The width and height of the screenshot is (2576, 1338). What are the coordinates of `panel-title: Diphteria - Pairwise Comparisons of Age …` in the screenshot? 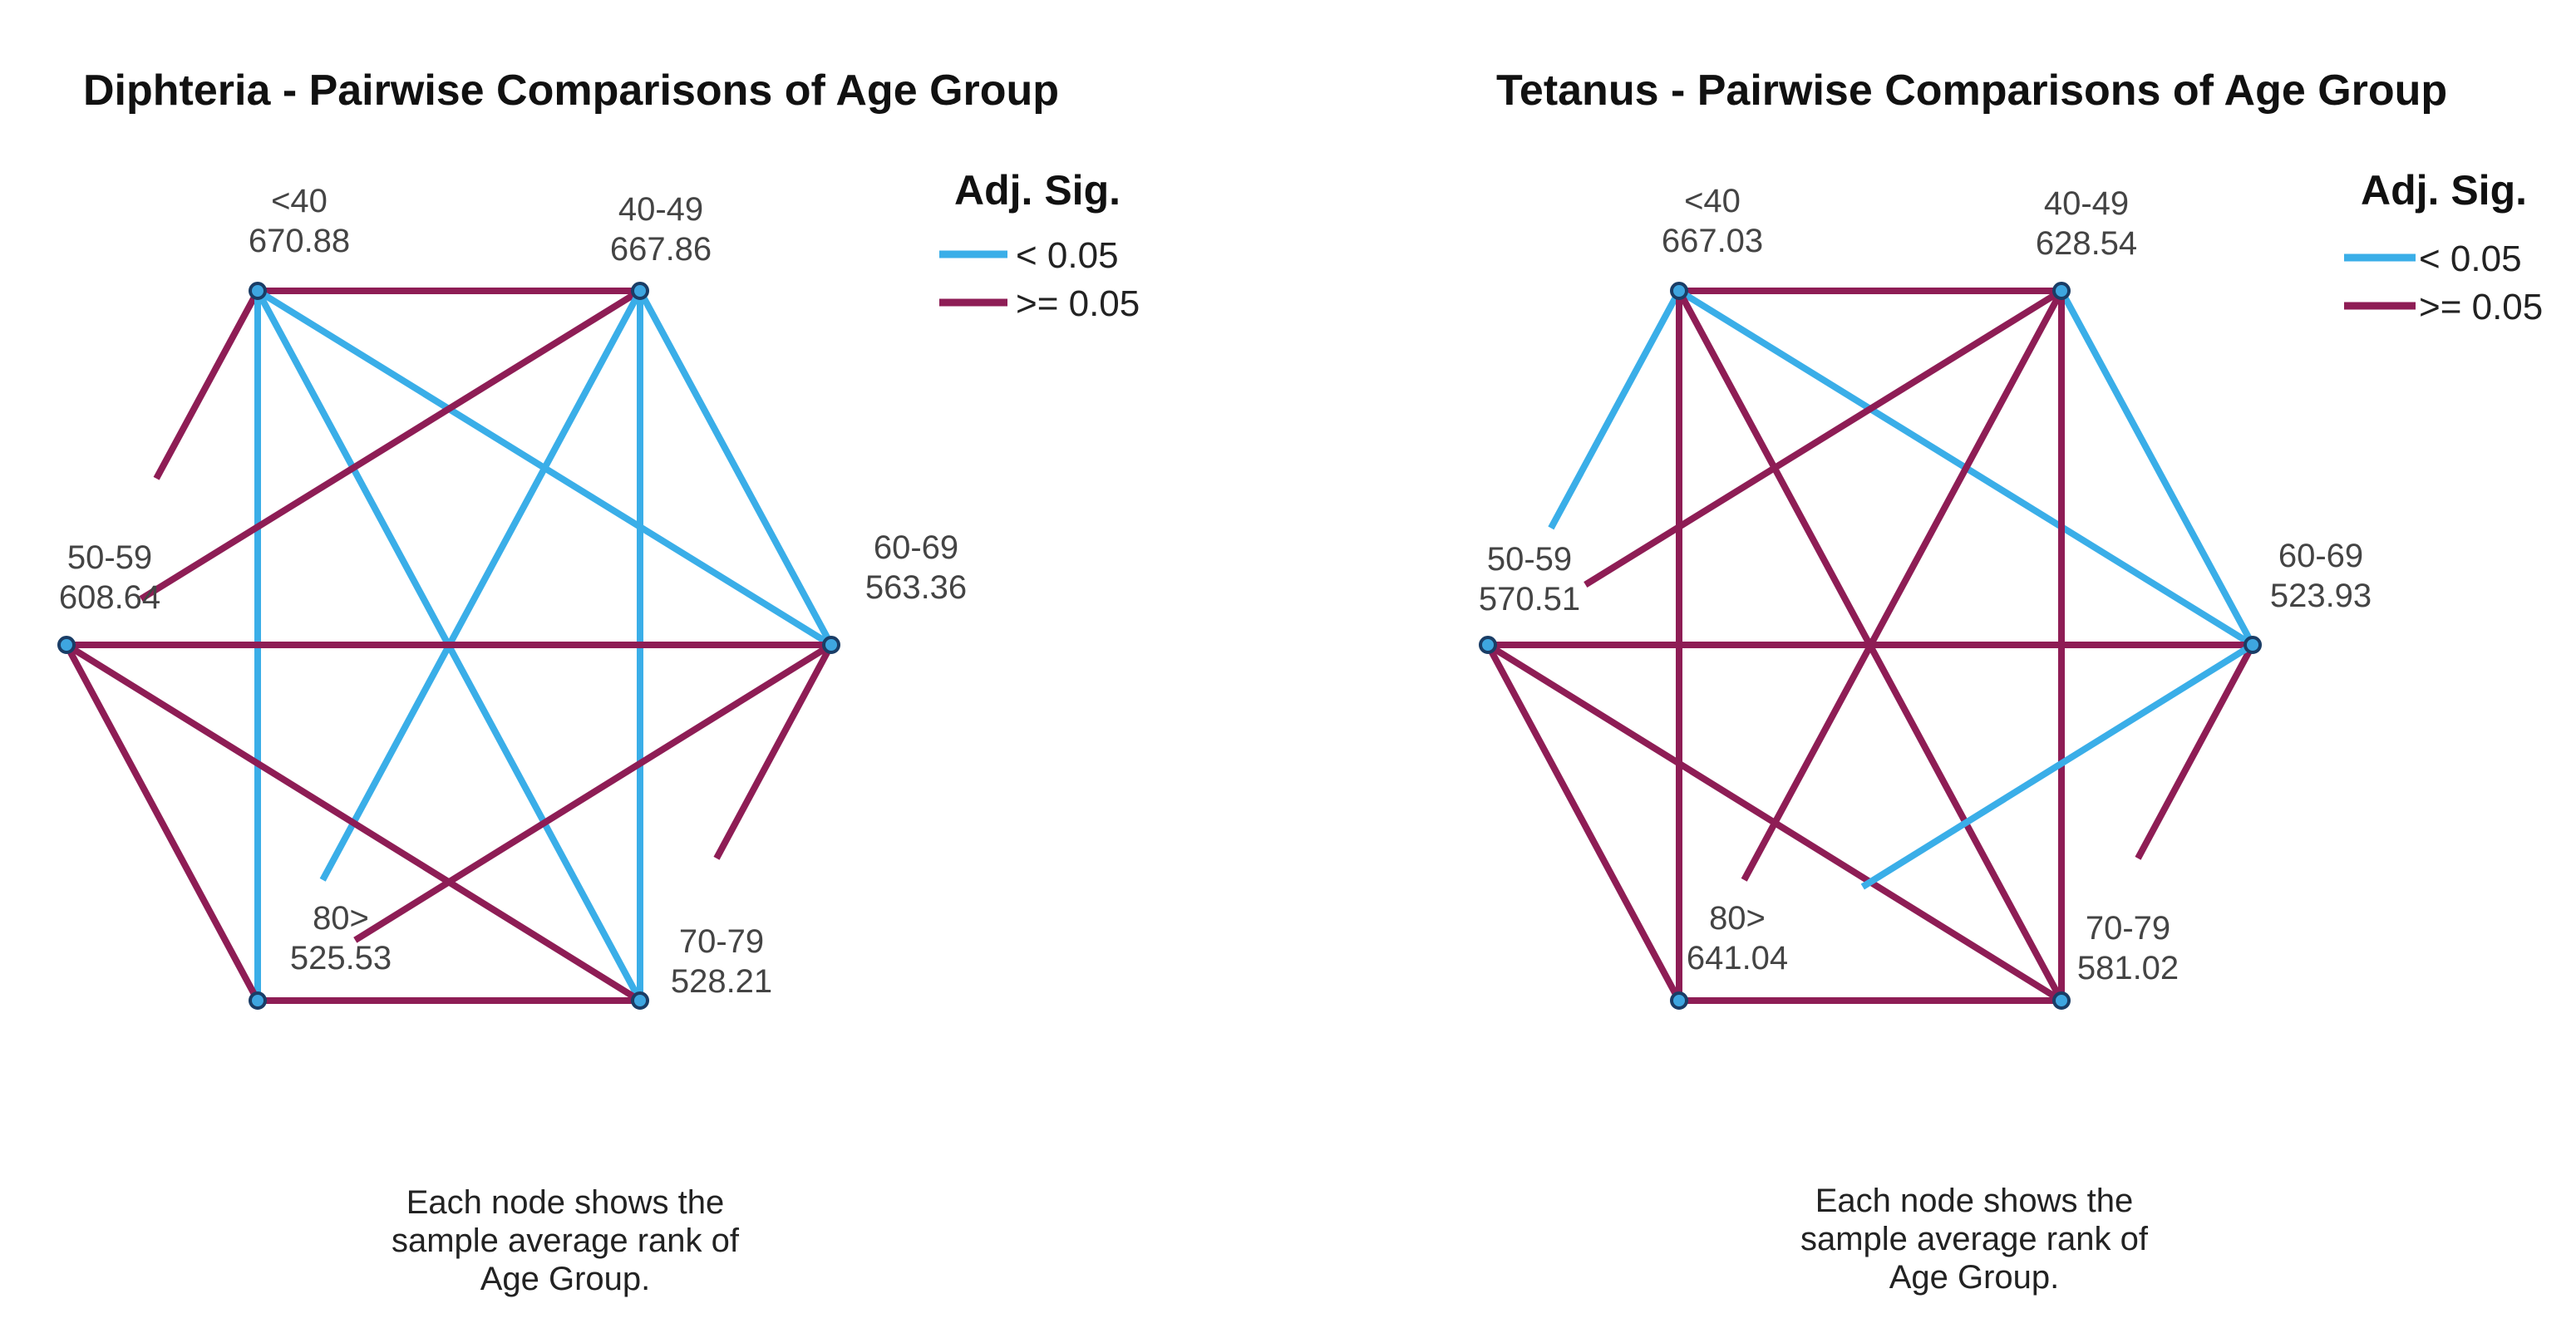 It's located at (571, 90).